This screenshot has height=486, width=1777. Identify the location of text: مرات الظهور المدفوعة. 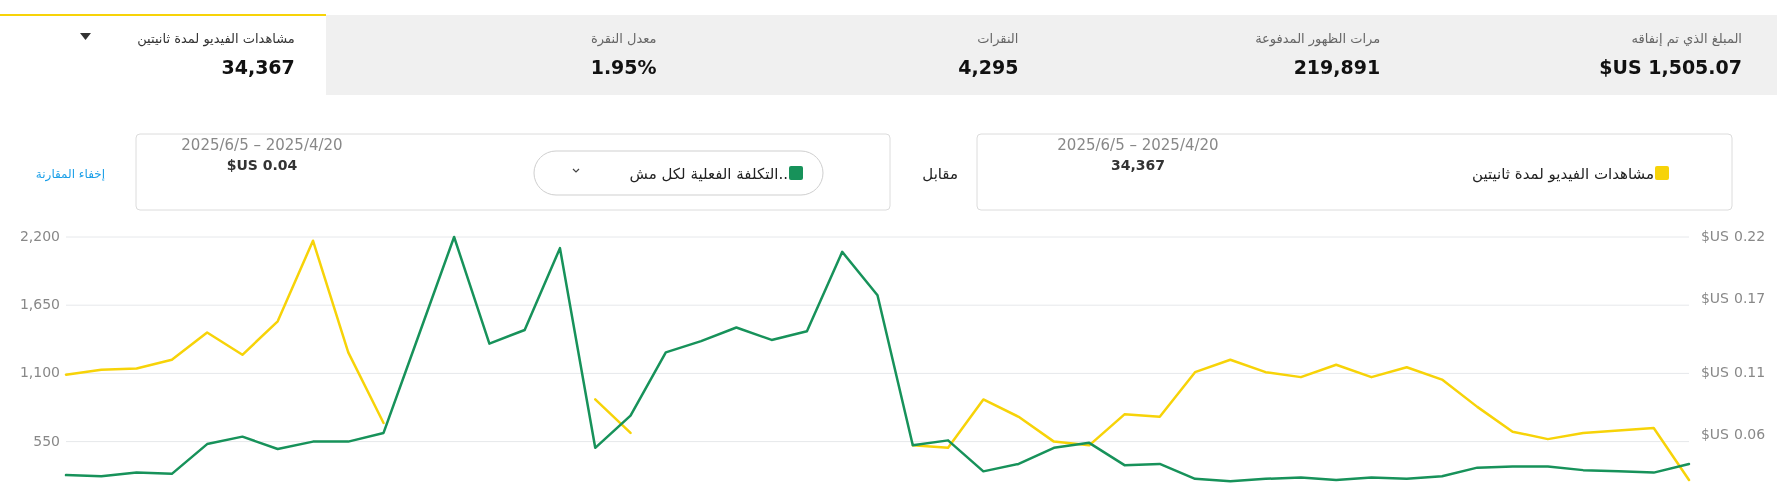
(1318, 38).